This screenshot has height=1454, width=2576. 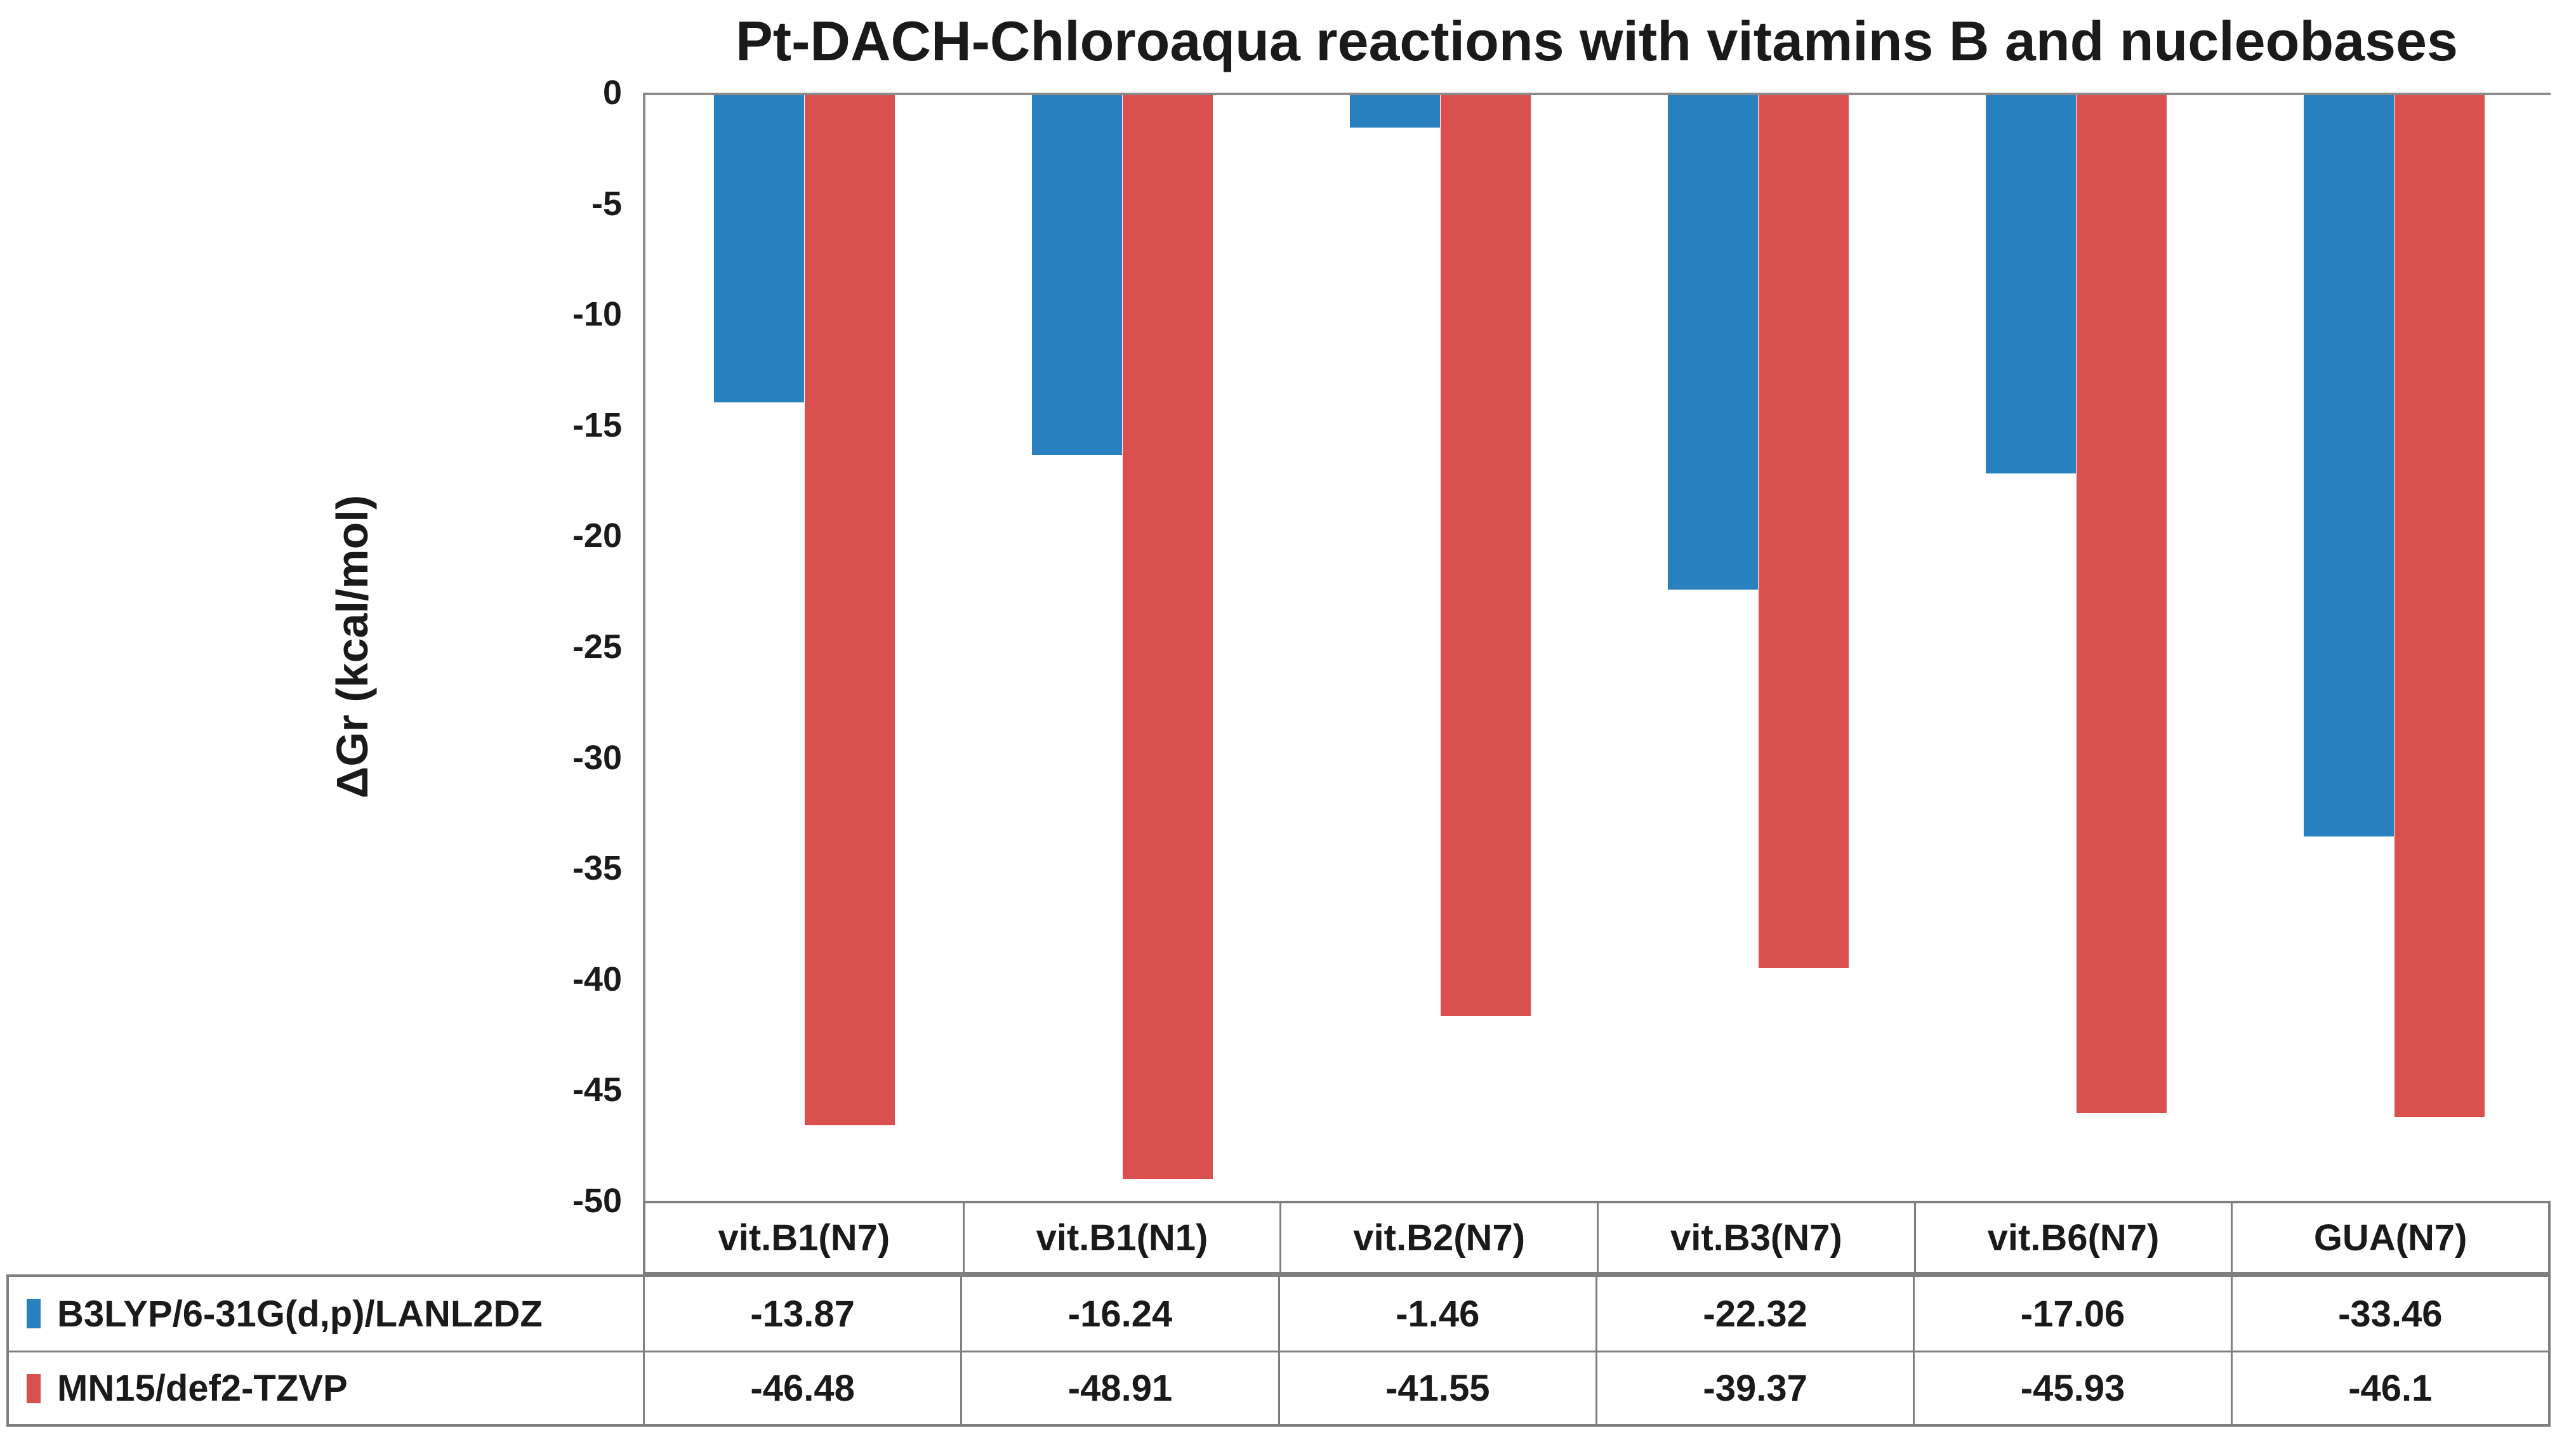 I want to click on table-value-b3lyp-vit-b1-n1: -16.24, so click(x=1119, y=1314).